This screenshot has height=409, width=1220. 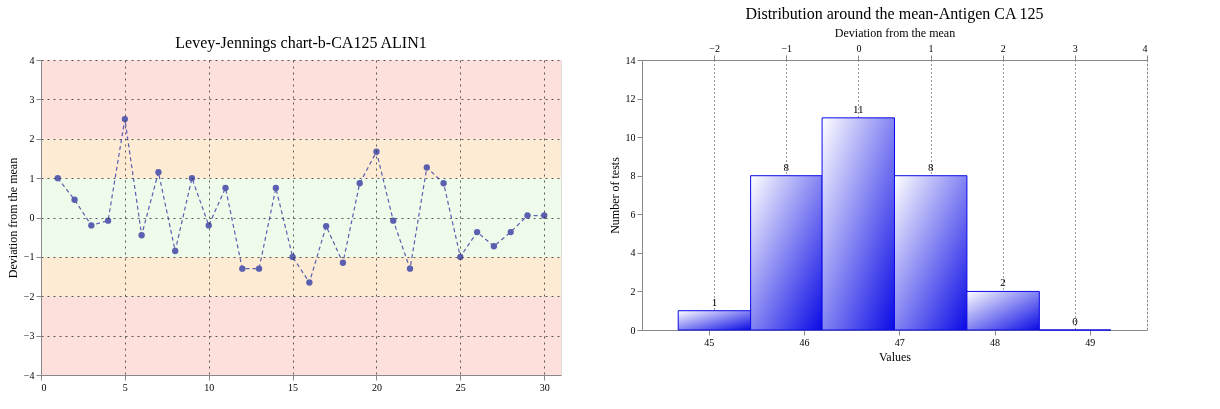 I want to click on x2-tick-label: −2, so click(x=714, y=48).